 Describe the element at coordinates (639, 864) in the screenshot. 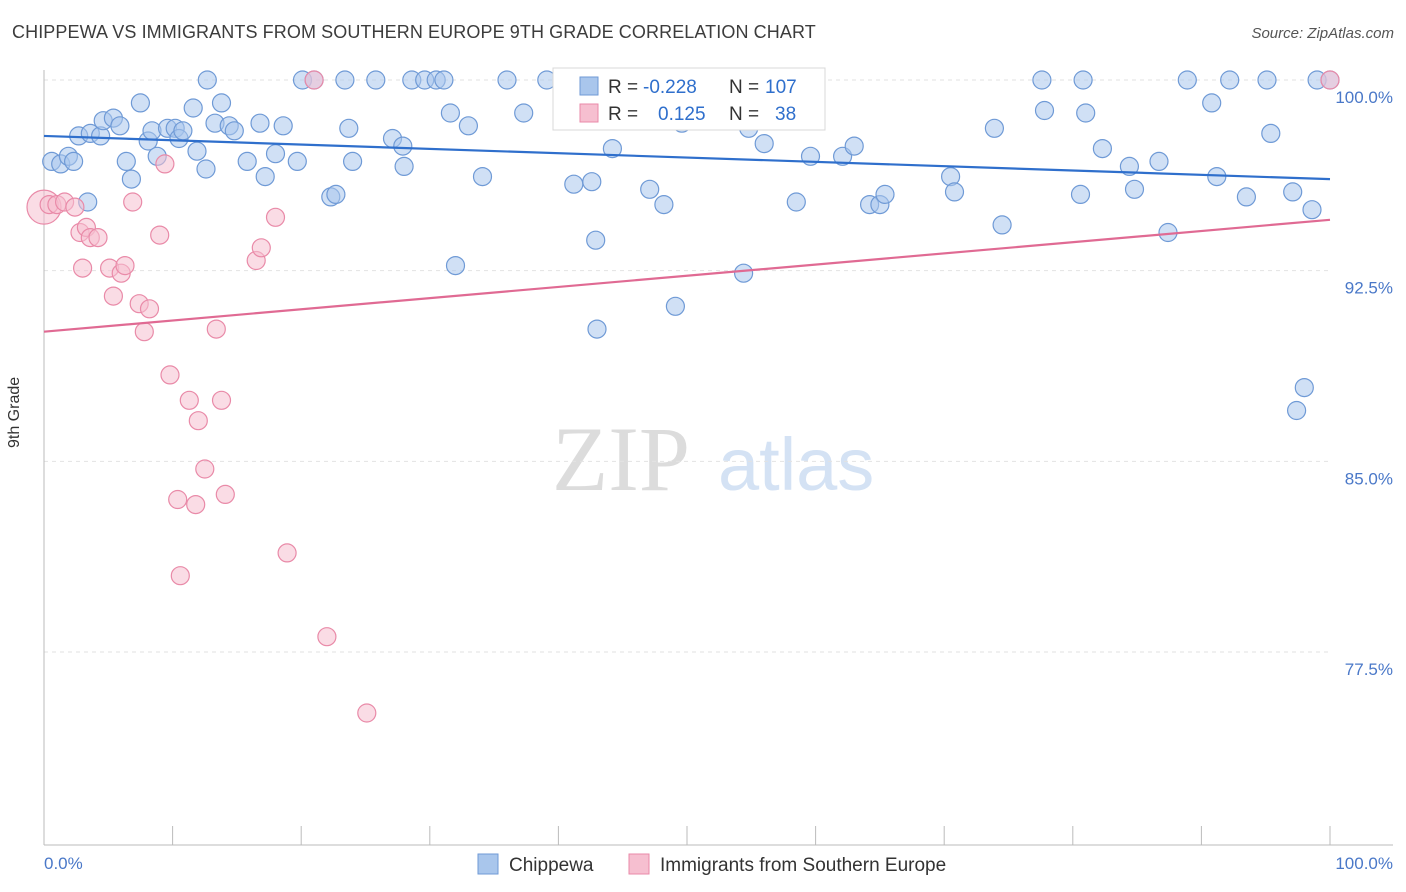

I see `legend-swatch-immigrants` at that location.